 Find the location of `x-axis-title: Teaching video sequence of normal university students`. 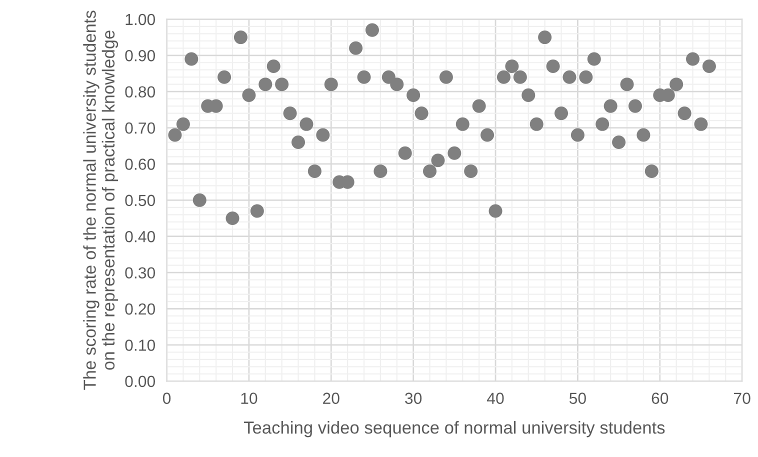

x-axis-title: Teaching video sequence of normal university students is located at coordinates (454, 429).